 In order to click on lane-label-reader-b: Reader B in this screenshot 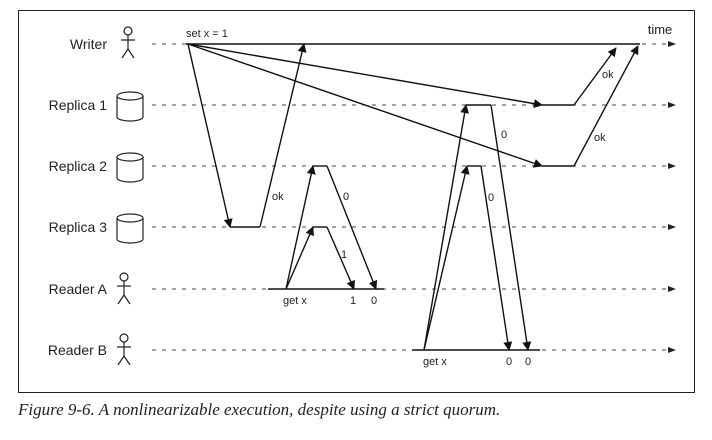, I will do `click(77, 350)`.